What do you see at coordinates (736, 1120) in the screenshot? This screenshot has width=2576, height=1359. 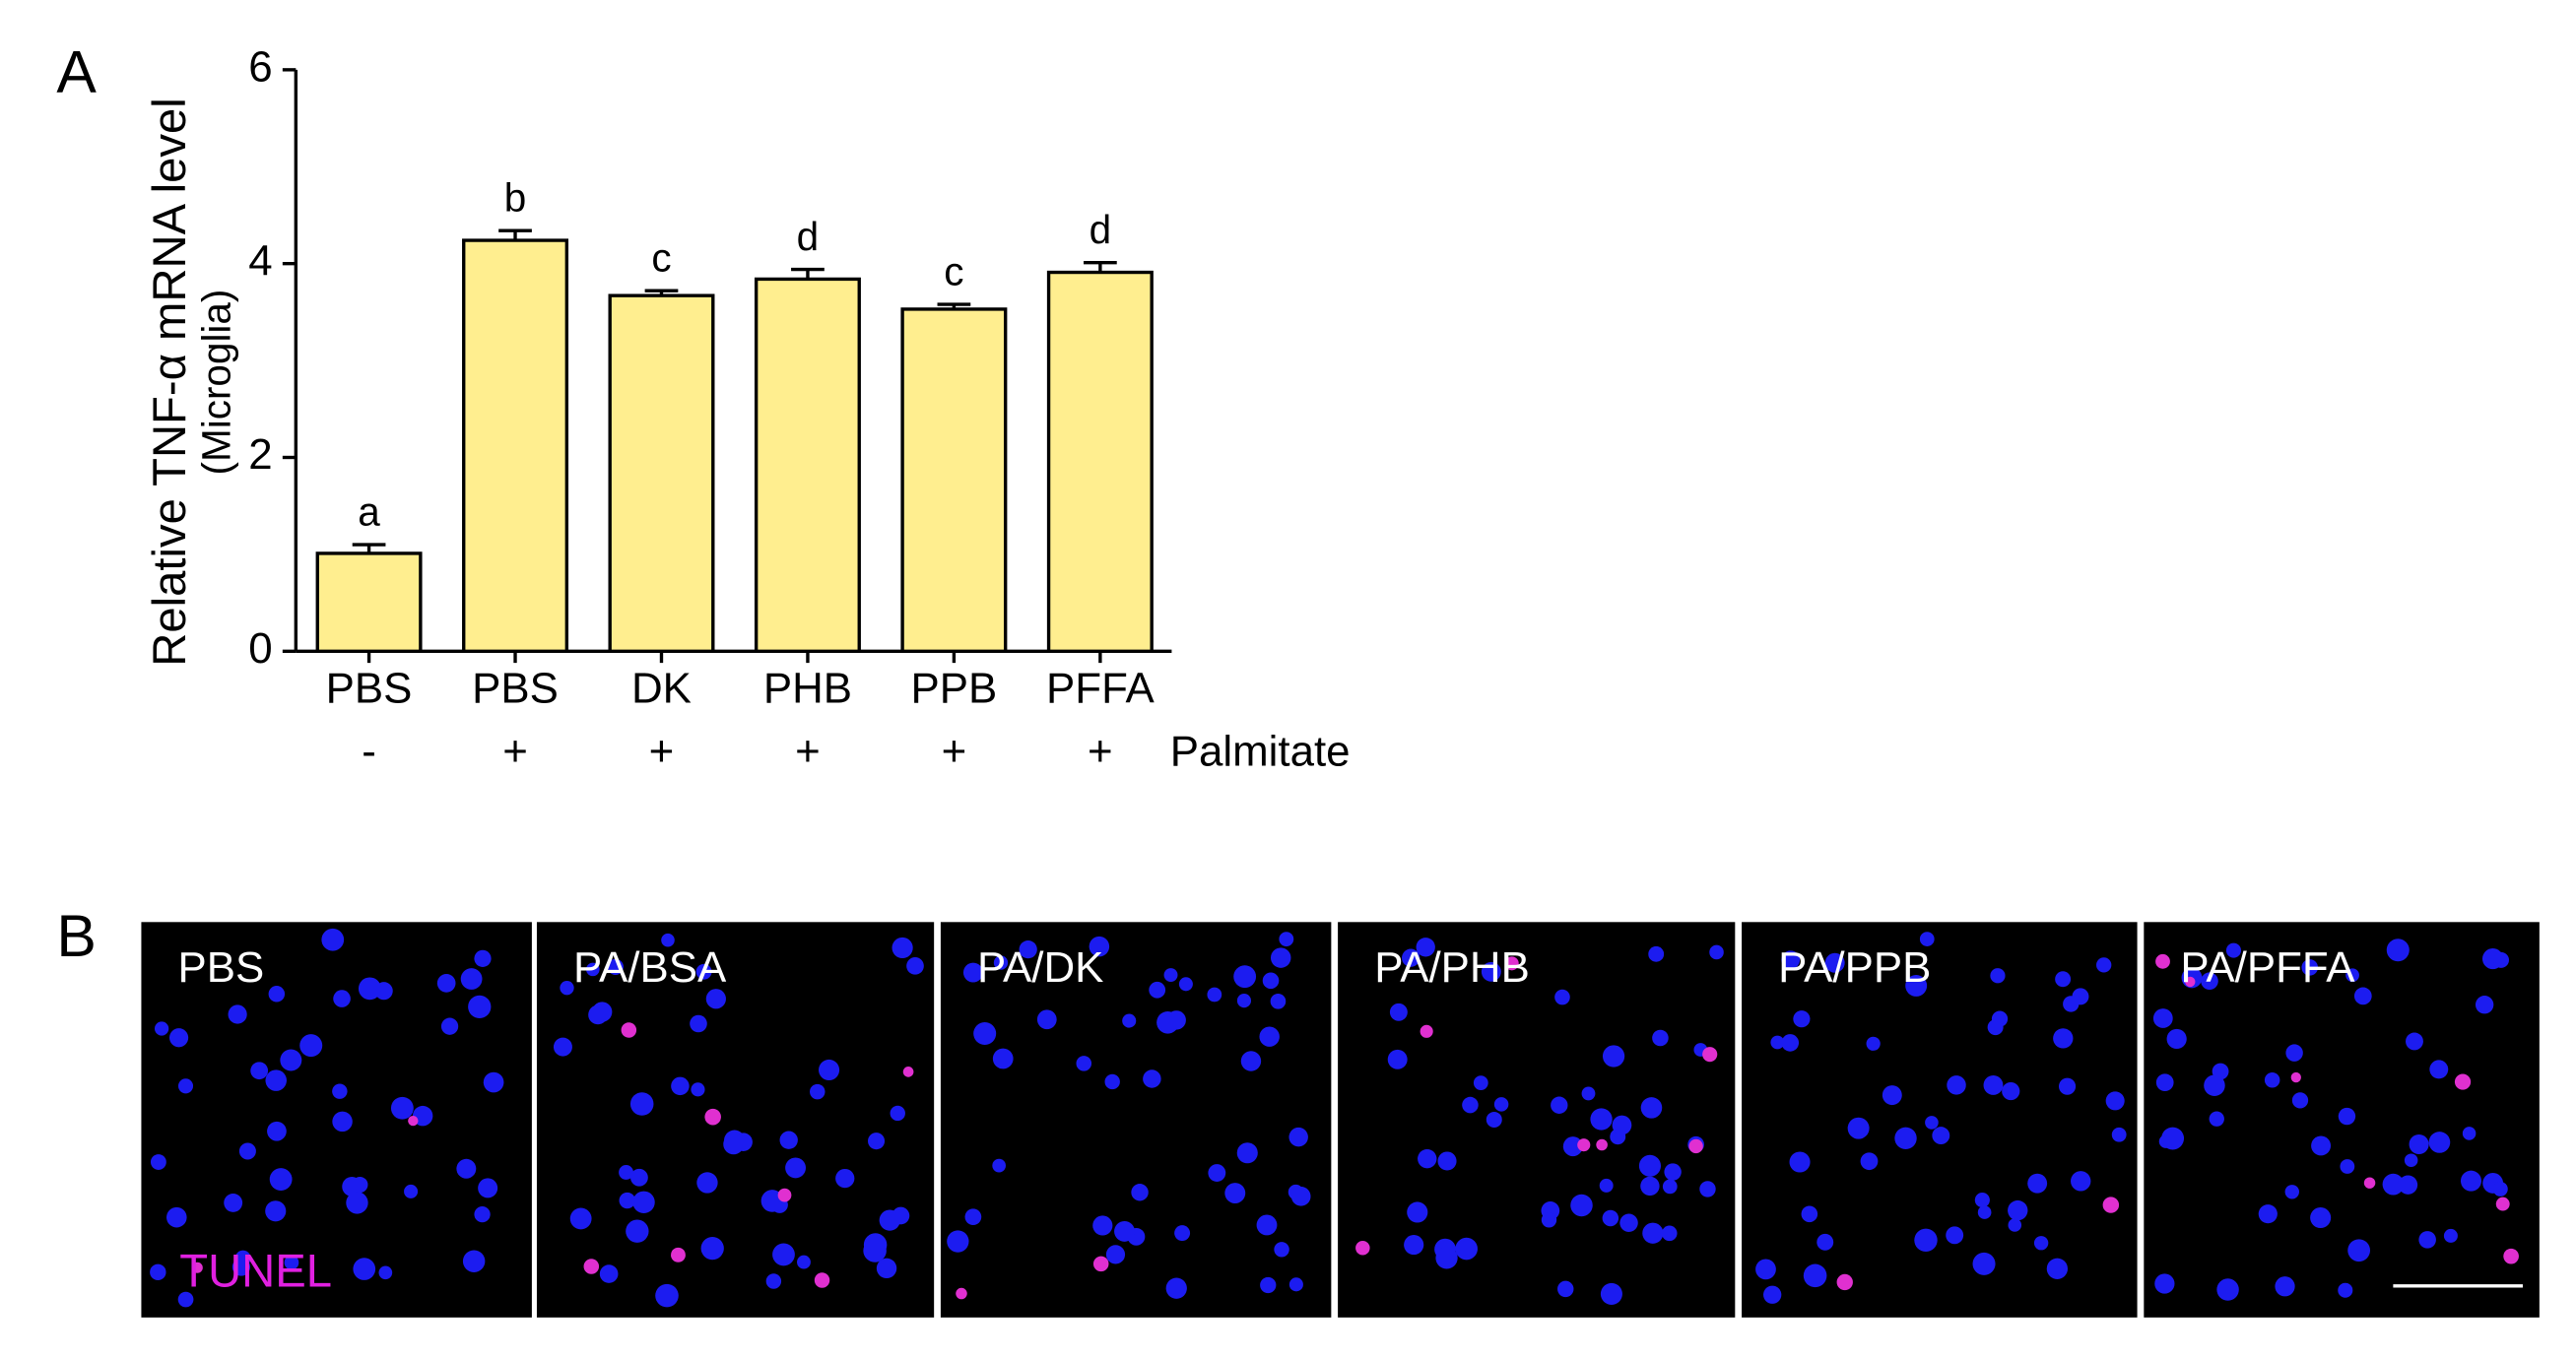 I see `micrograph: PA/BSA` at bounding box center [736, 1120].